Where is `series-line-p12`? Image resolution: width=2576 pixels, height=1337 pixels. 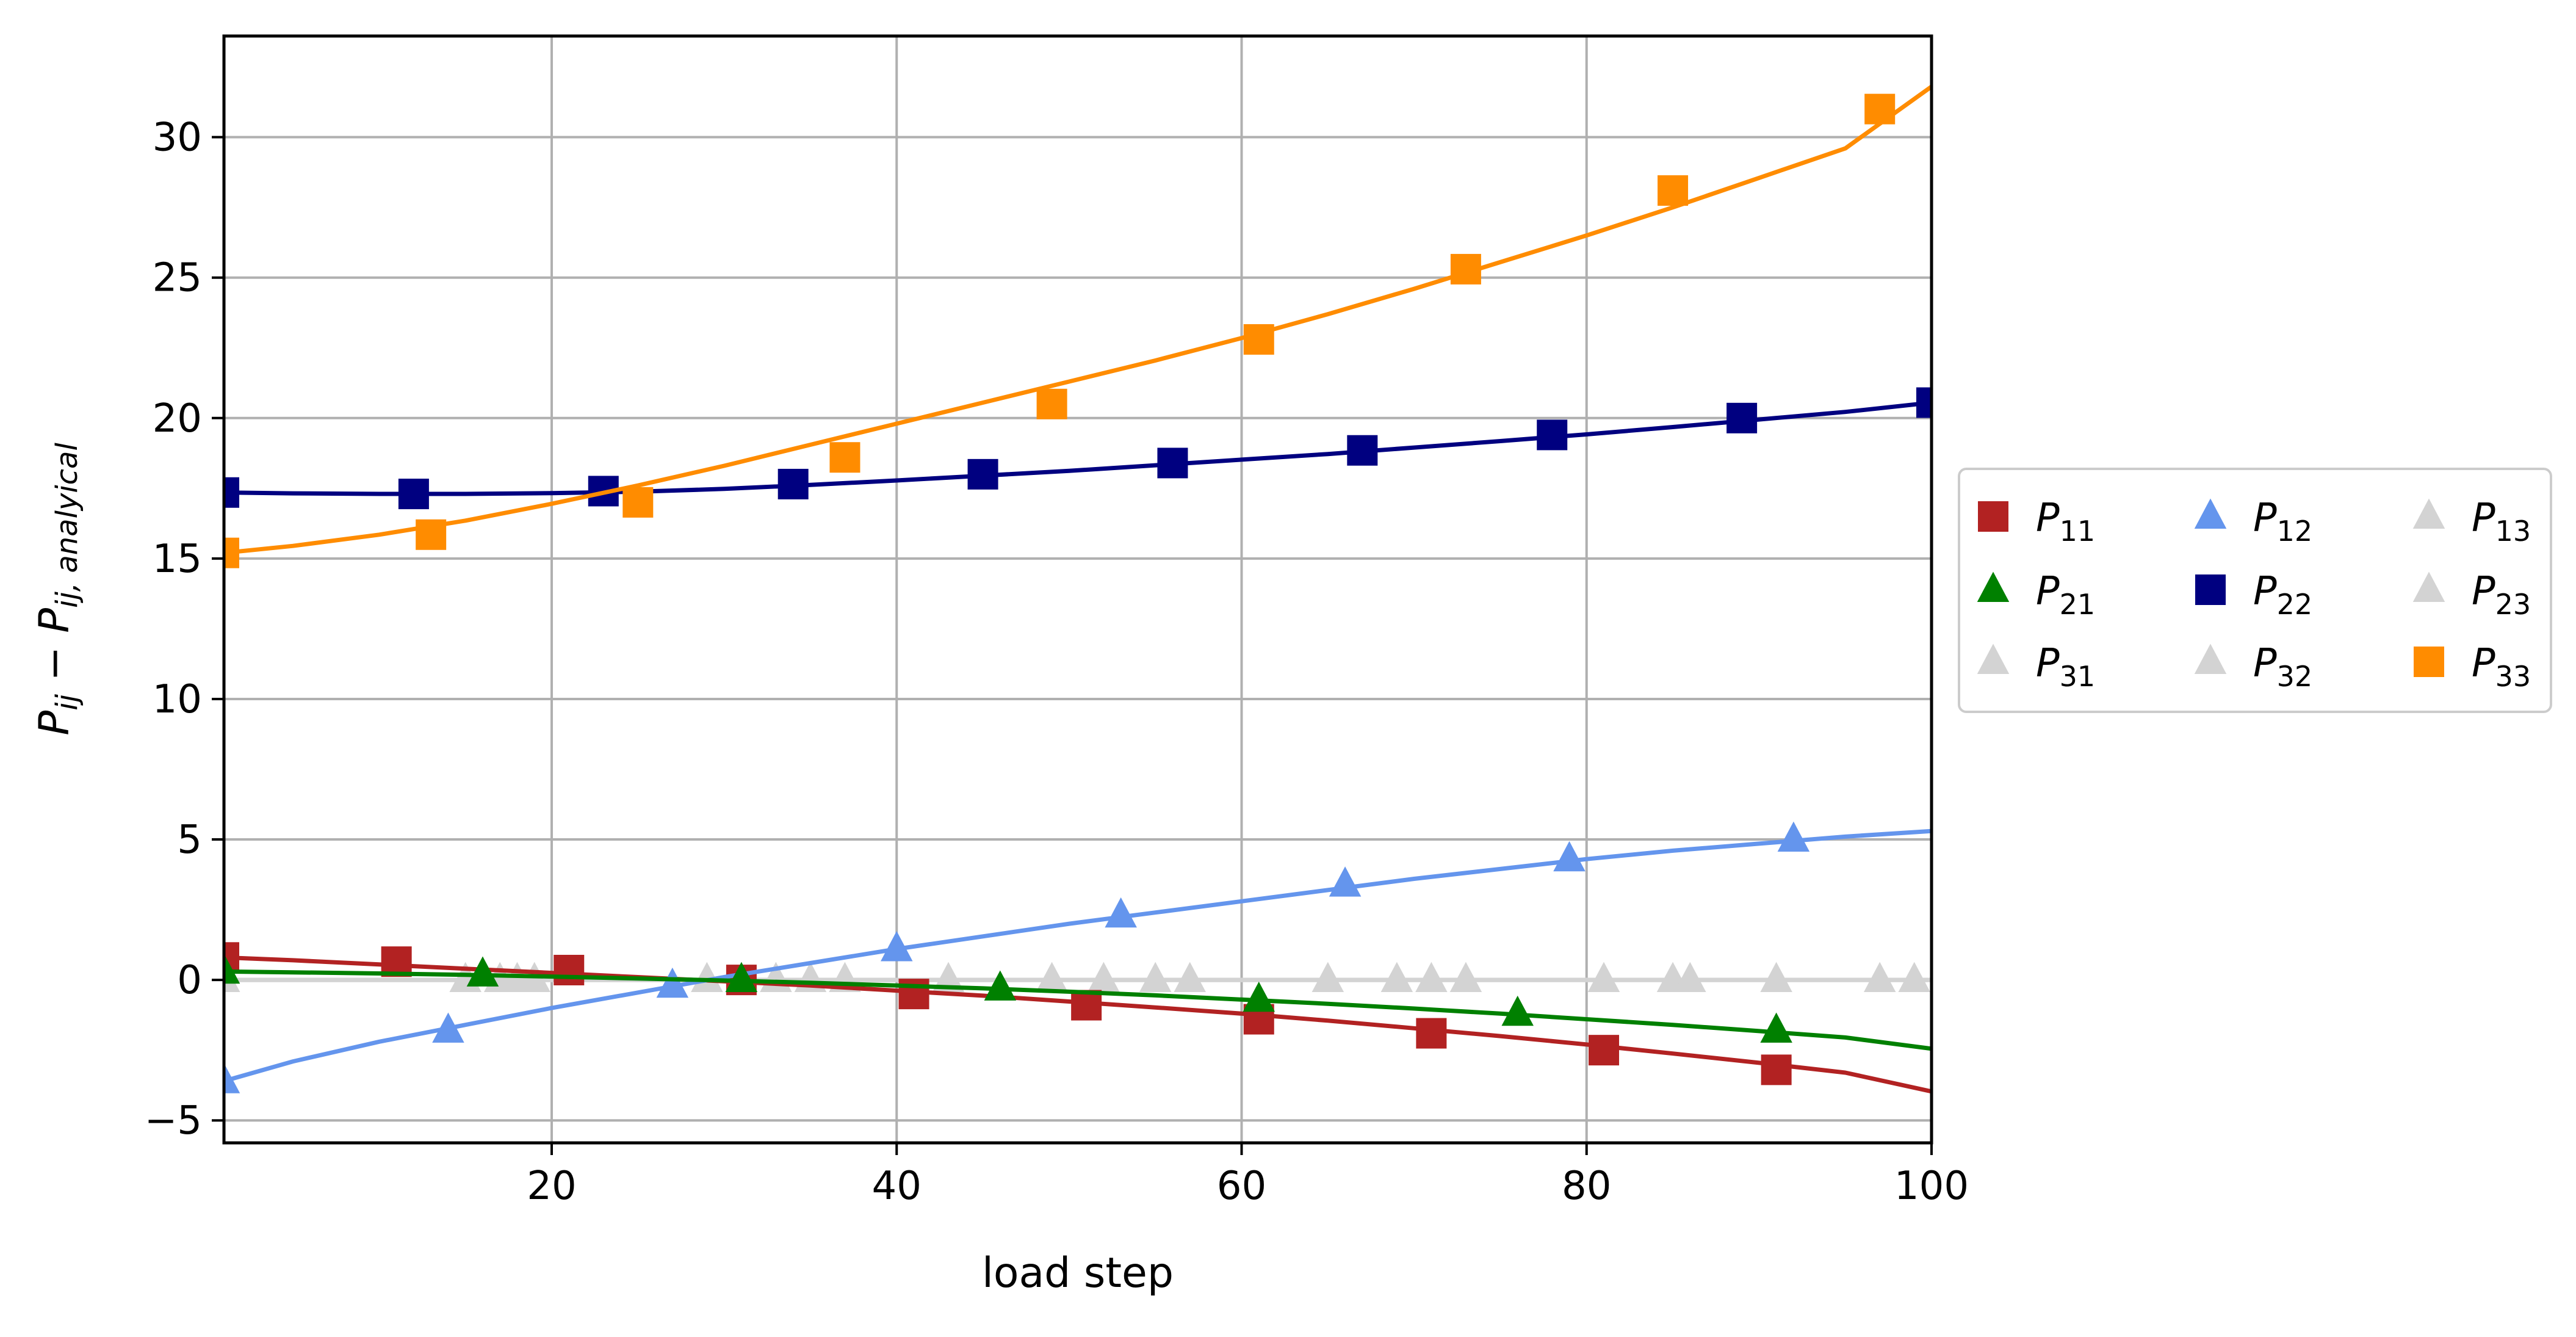 series-line-p12 is located at coordinates (1078, 956).